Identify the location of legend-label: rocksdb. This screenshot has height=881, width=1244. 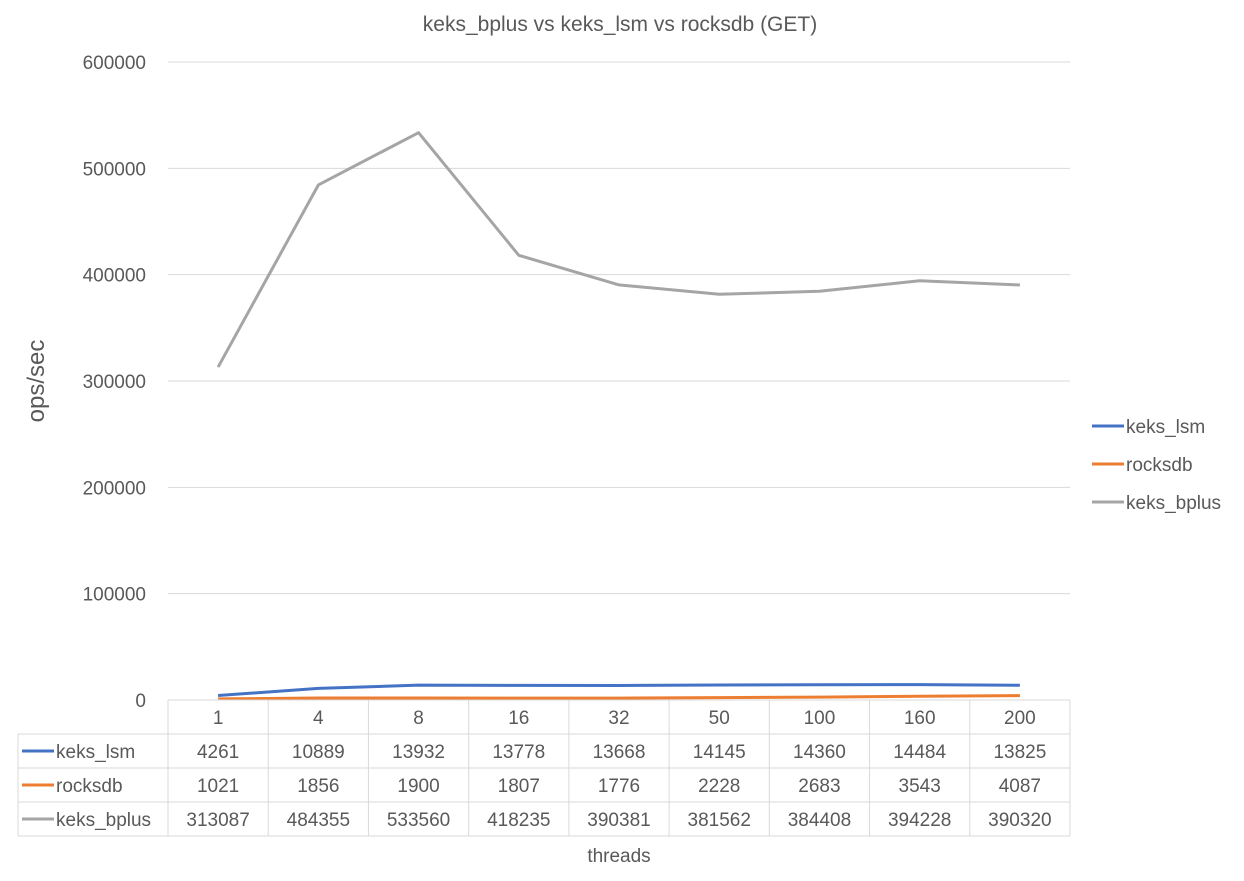
(1159, 465).